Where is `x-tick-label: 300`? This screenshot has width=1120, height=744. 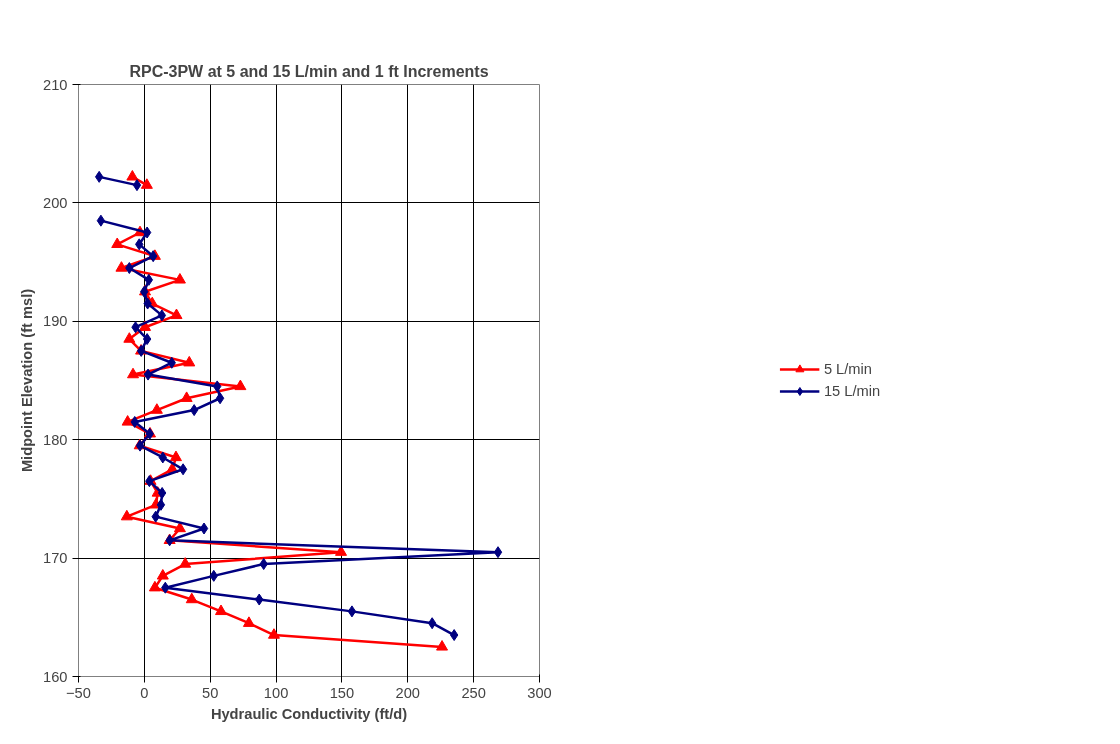 x-tick-label: 300 is located at coordinates (539, 692).